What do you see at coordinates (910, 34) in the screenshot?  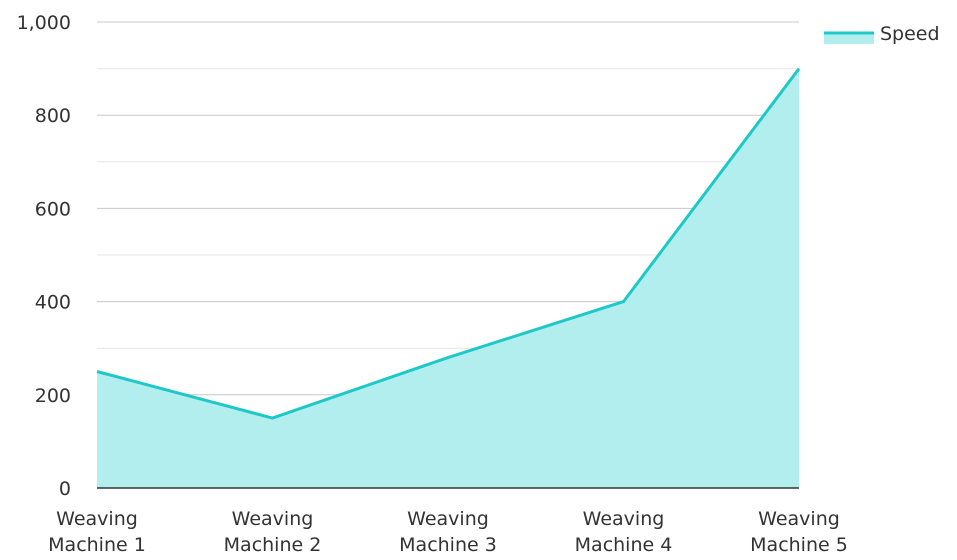 I see `legend-label: Speed` at bounding box center [910, 34].